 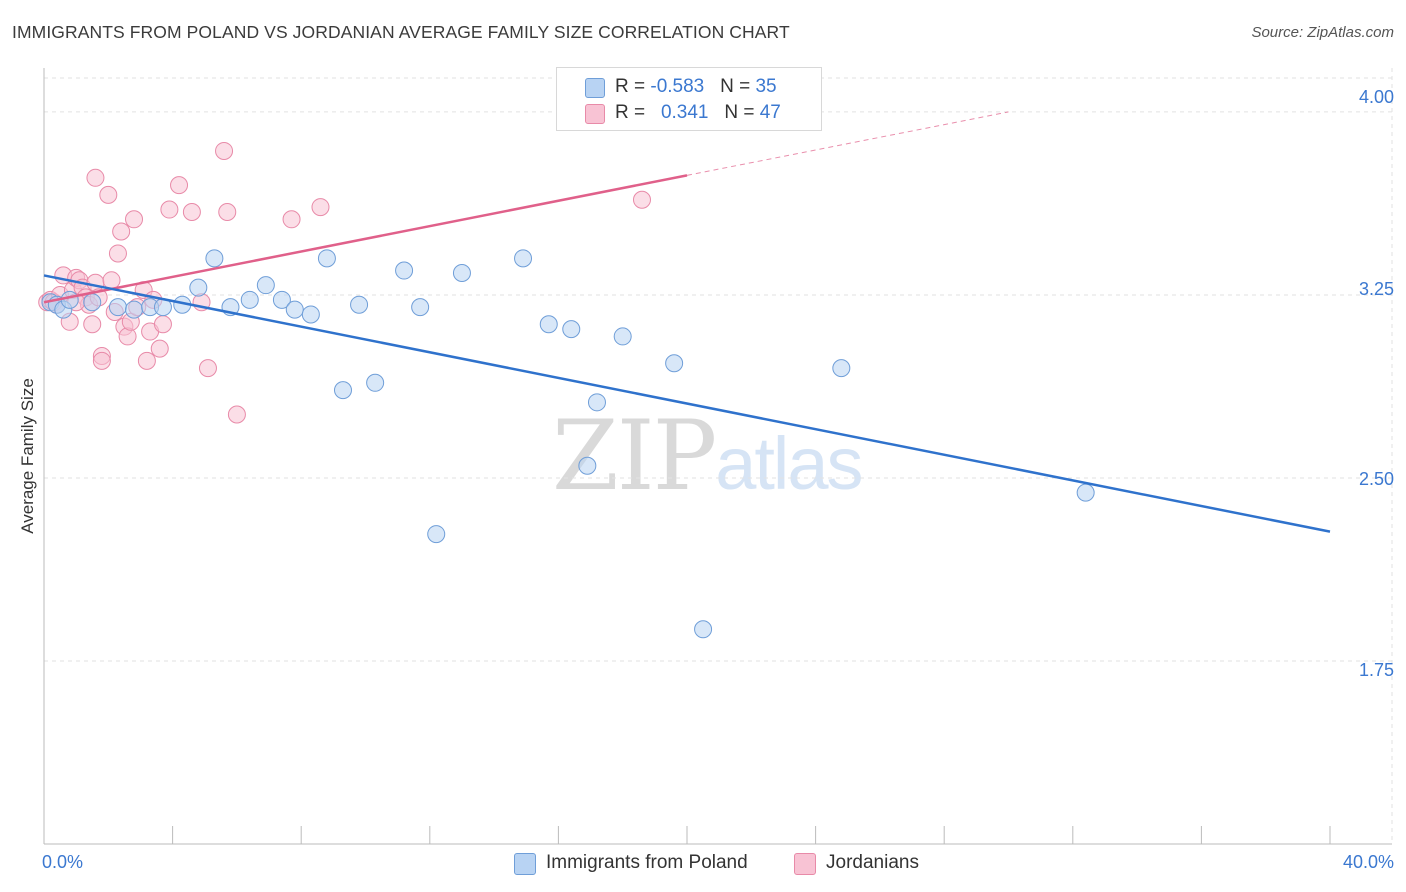 What do you see at coordinates (766, 86) in the screenshot?
I see `poland-n-value: 35` at bounding box center [766, 86].